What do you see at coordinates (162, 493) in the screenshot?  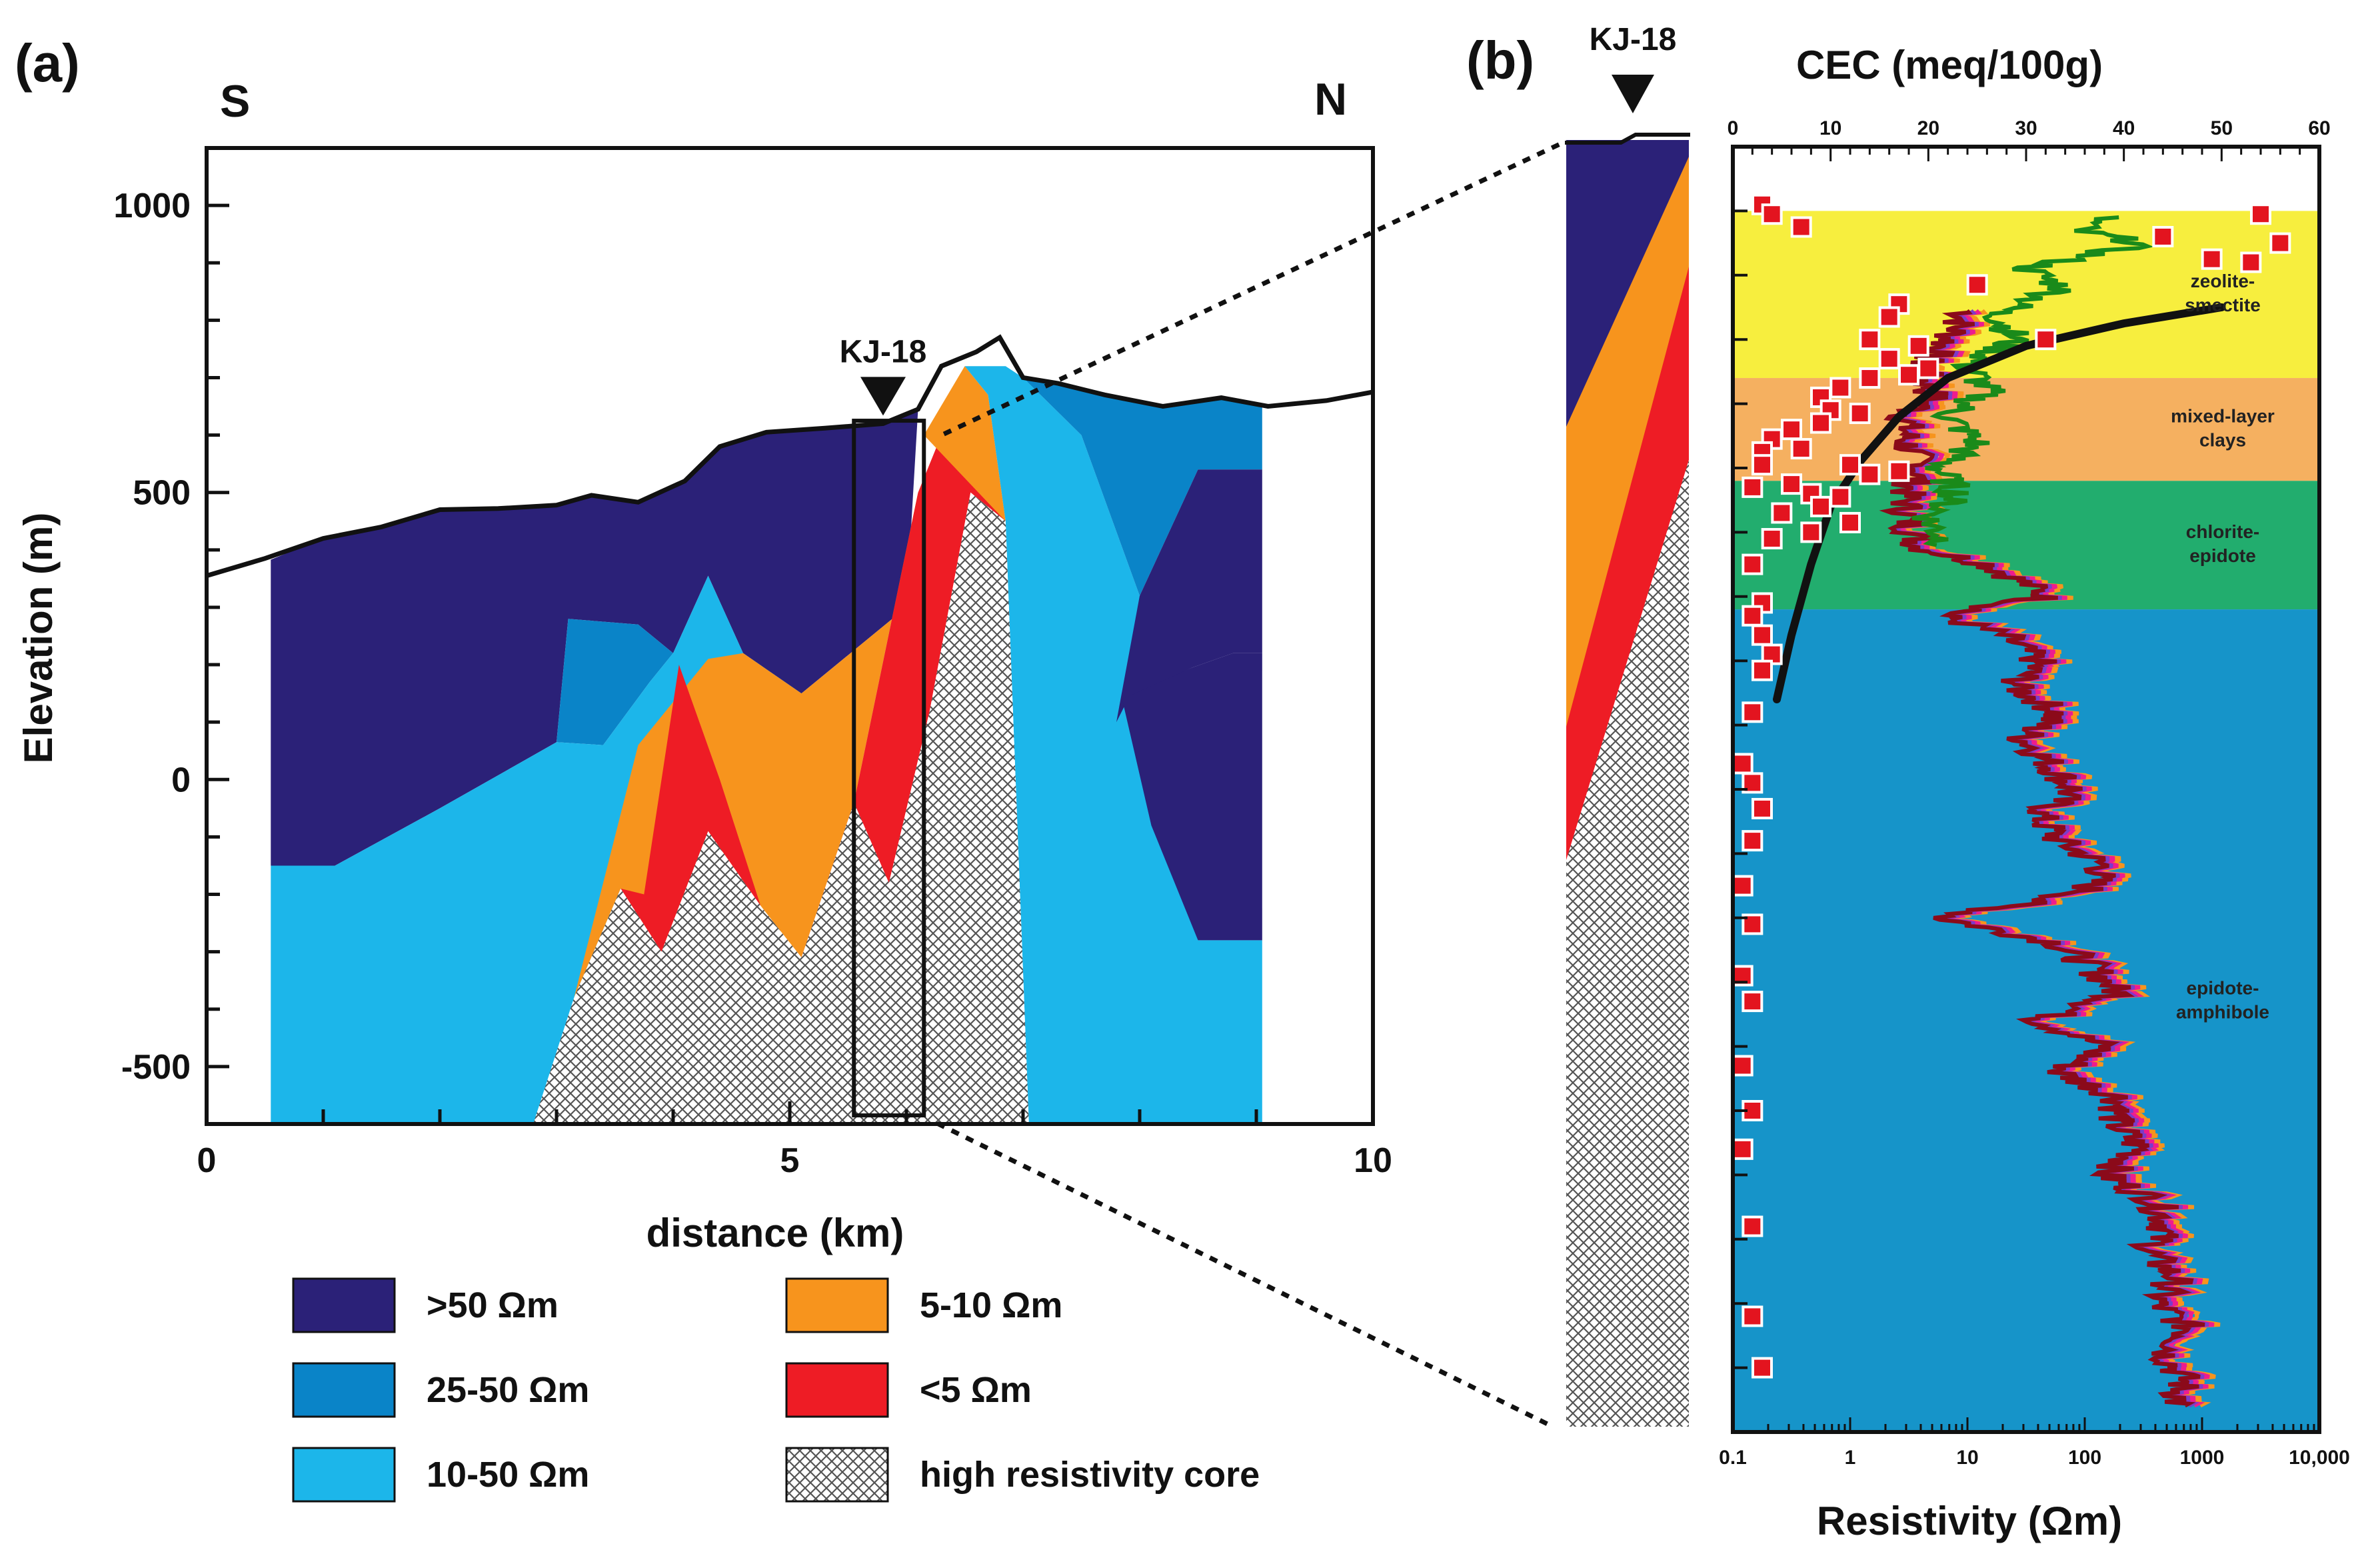 I see `y-tick-label-a: 500` at bounding box center [162, 493].